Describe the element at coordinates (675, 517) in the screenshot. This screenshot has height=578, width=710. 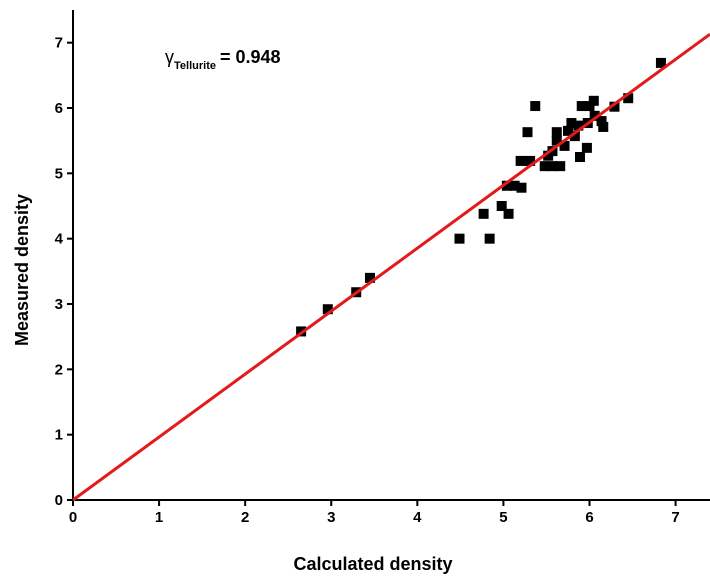
I see `x-tick-label: 7` at that location.